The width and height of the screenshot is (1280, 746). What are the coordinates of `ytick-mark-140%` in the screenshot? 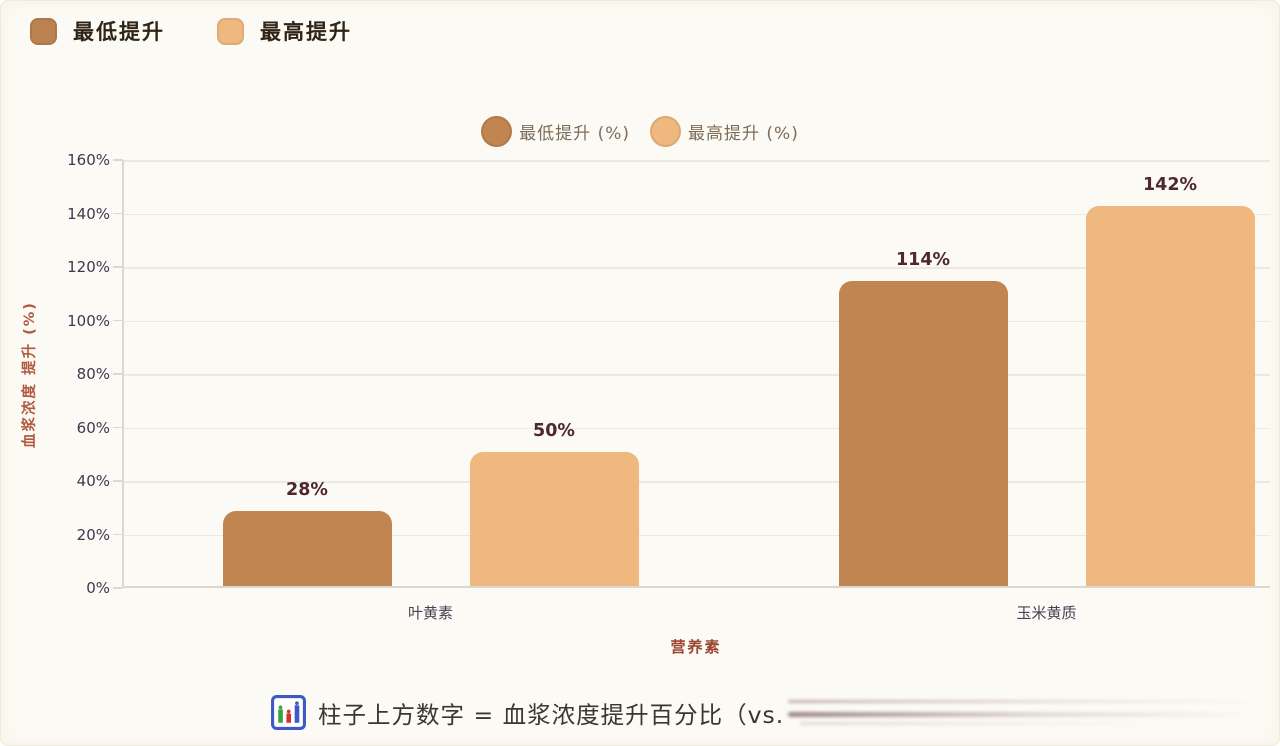 It's located at (118, 213).